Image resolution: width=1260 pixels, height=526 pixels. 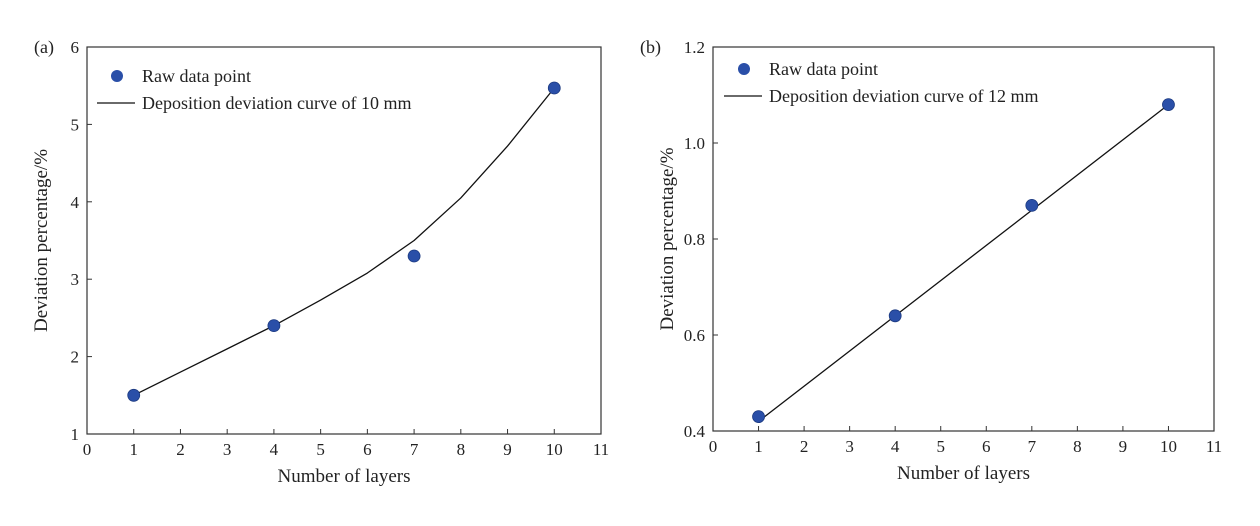 I want to click on y-tick-label: 3, so click(x=75, y=279).